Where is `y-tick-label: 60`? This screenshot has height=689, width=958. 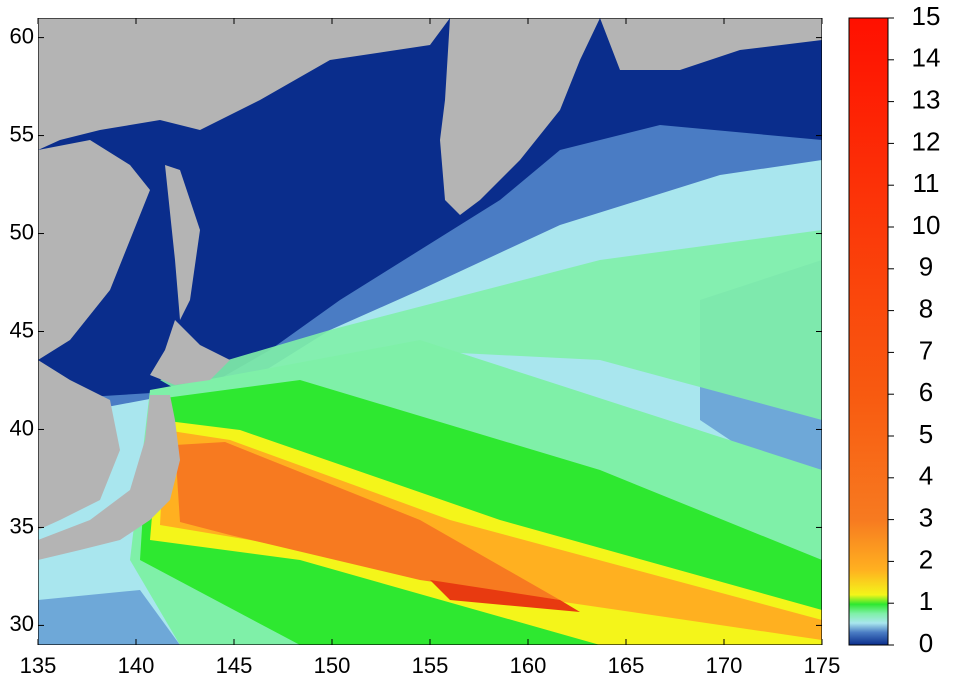
y-tick-label: 60 is located at coordinates (22, 35).